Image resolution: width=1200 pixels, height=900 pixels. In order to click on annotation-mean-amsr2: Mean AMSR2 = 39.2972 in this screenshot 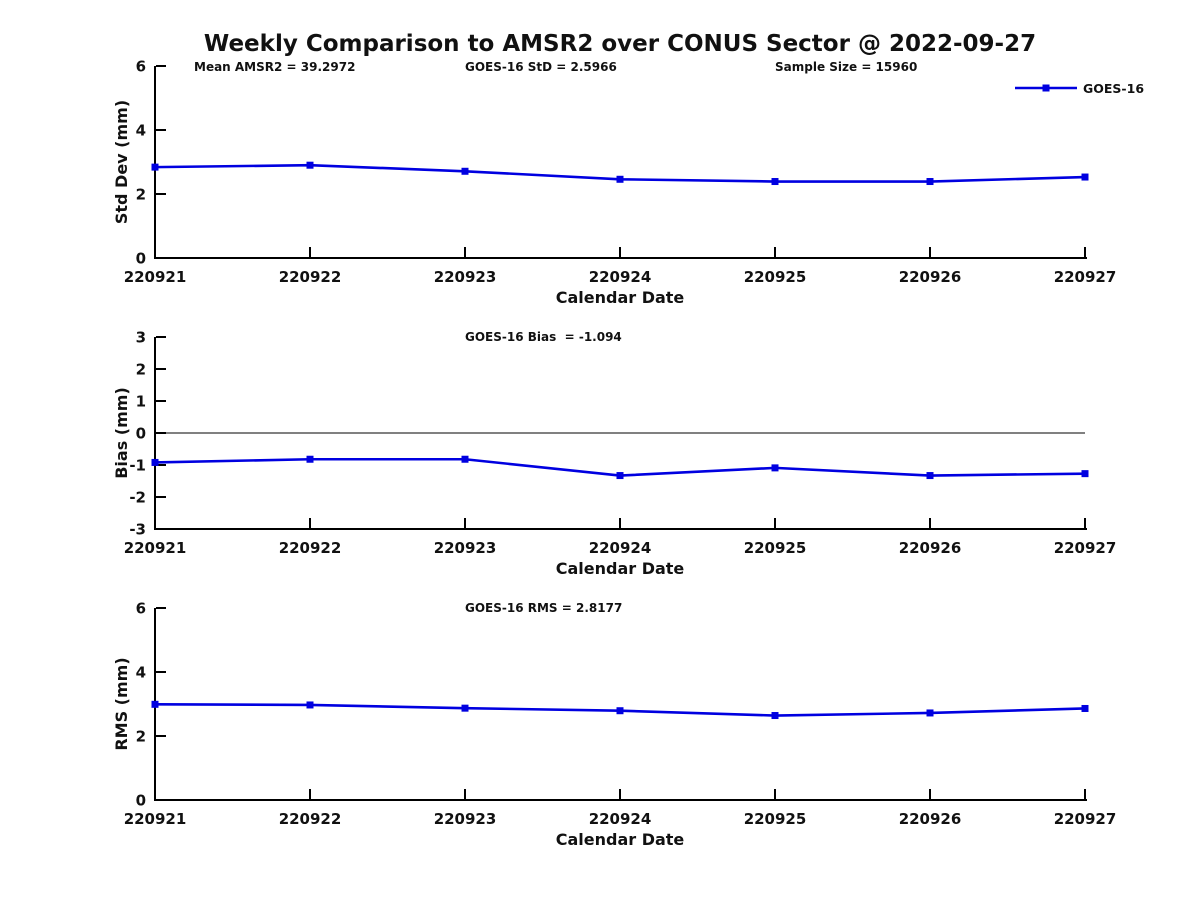, I will do `click(275, 67)`.